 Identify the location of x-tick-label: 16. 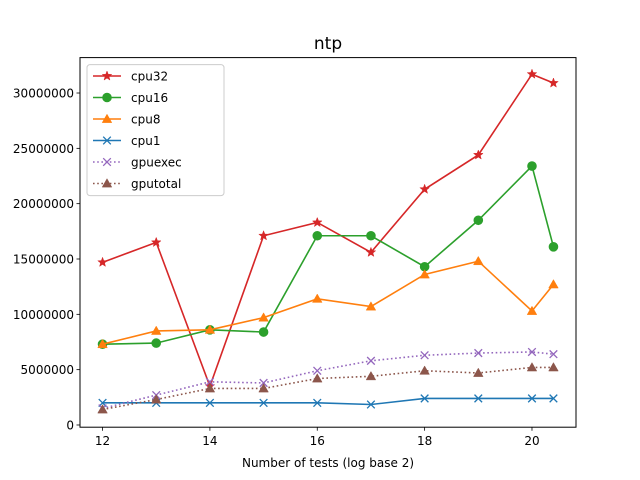
(317, 441).